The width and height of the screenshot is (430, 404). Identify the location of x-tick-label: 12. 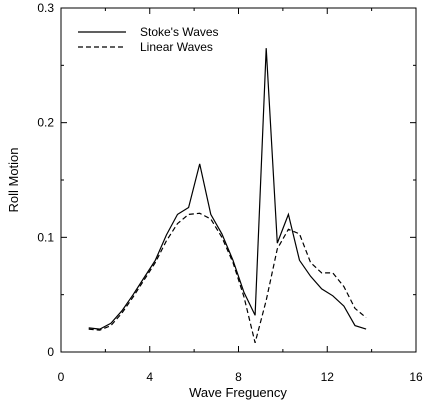
(328, 377).